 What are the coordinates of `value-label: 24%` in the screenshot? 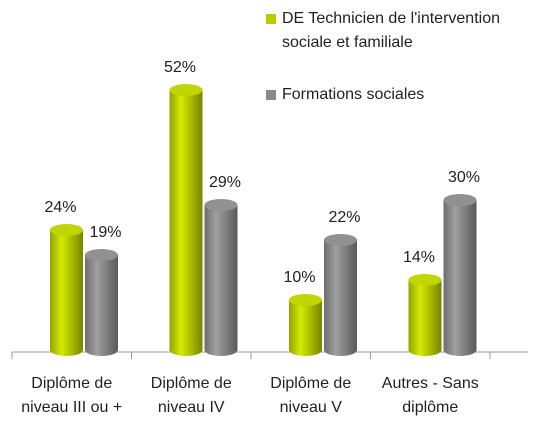 It's located at (60, 207).